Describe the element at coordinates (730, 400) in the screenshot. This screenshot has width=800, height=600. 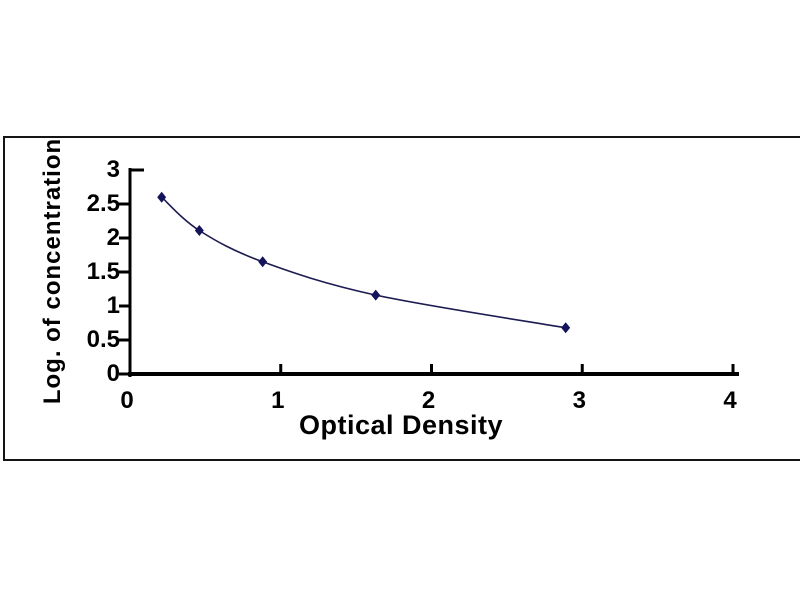
I see `x-tick-label: 4` at that location.